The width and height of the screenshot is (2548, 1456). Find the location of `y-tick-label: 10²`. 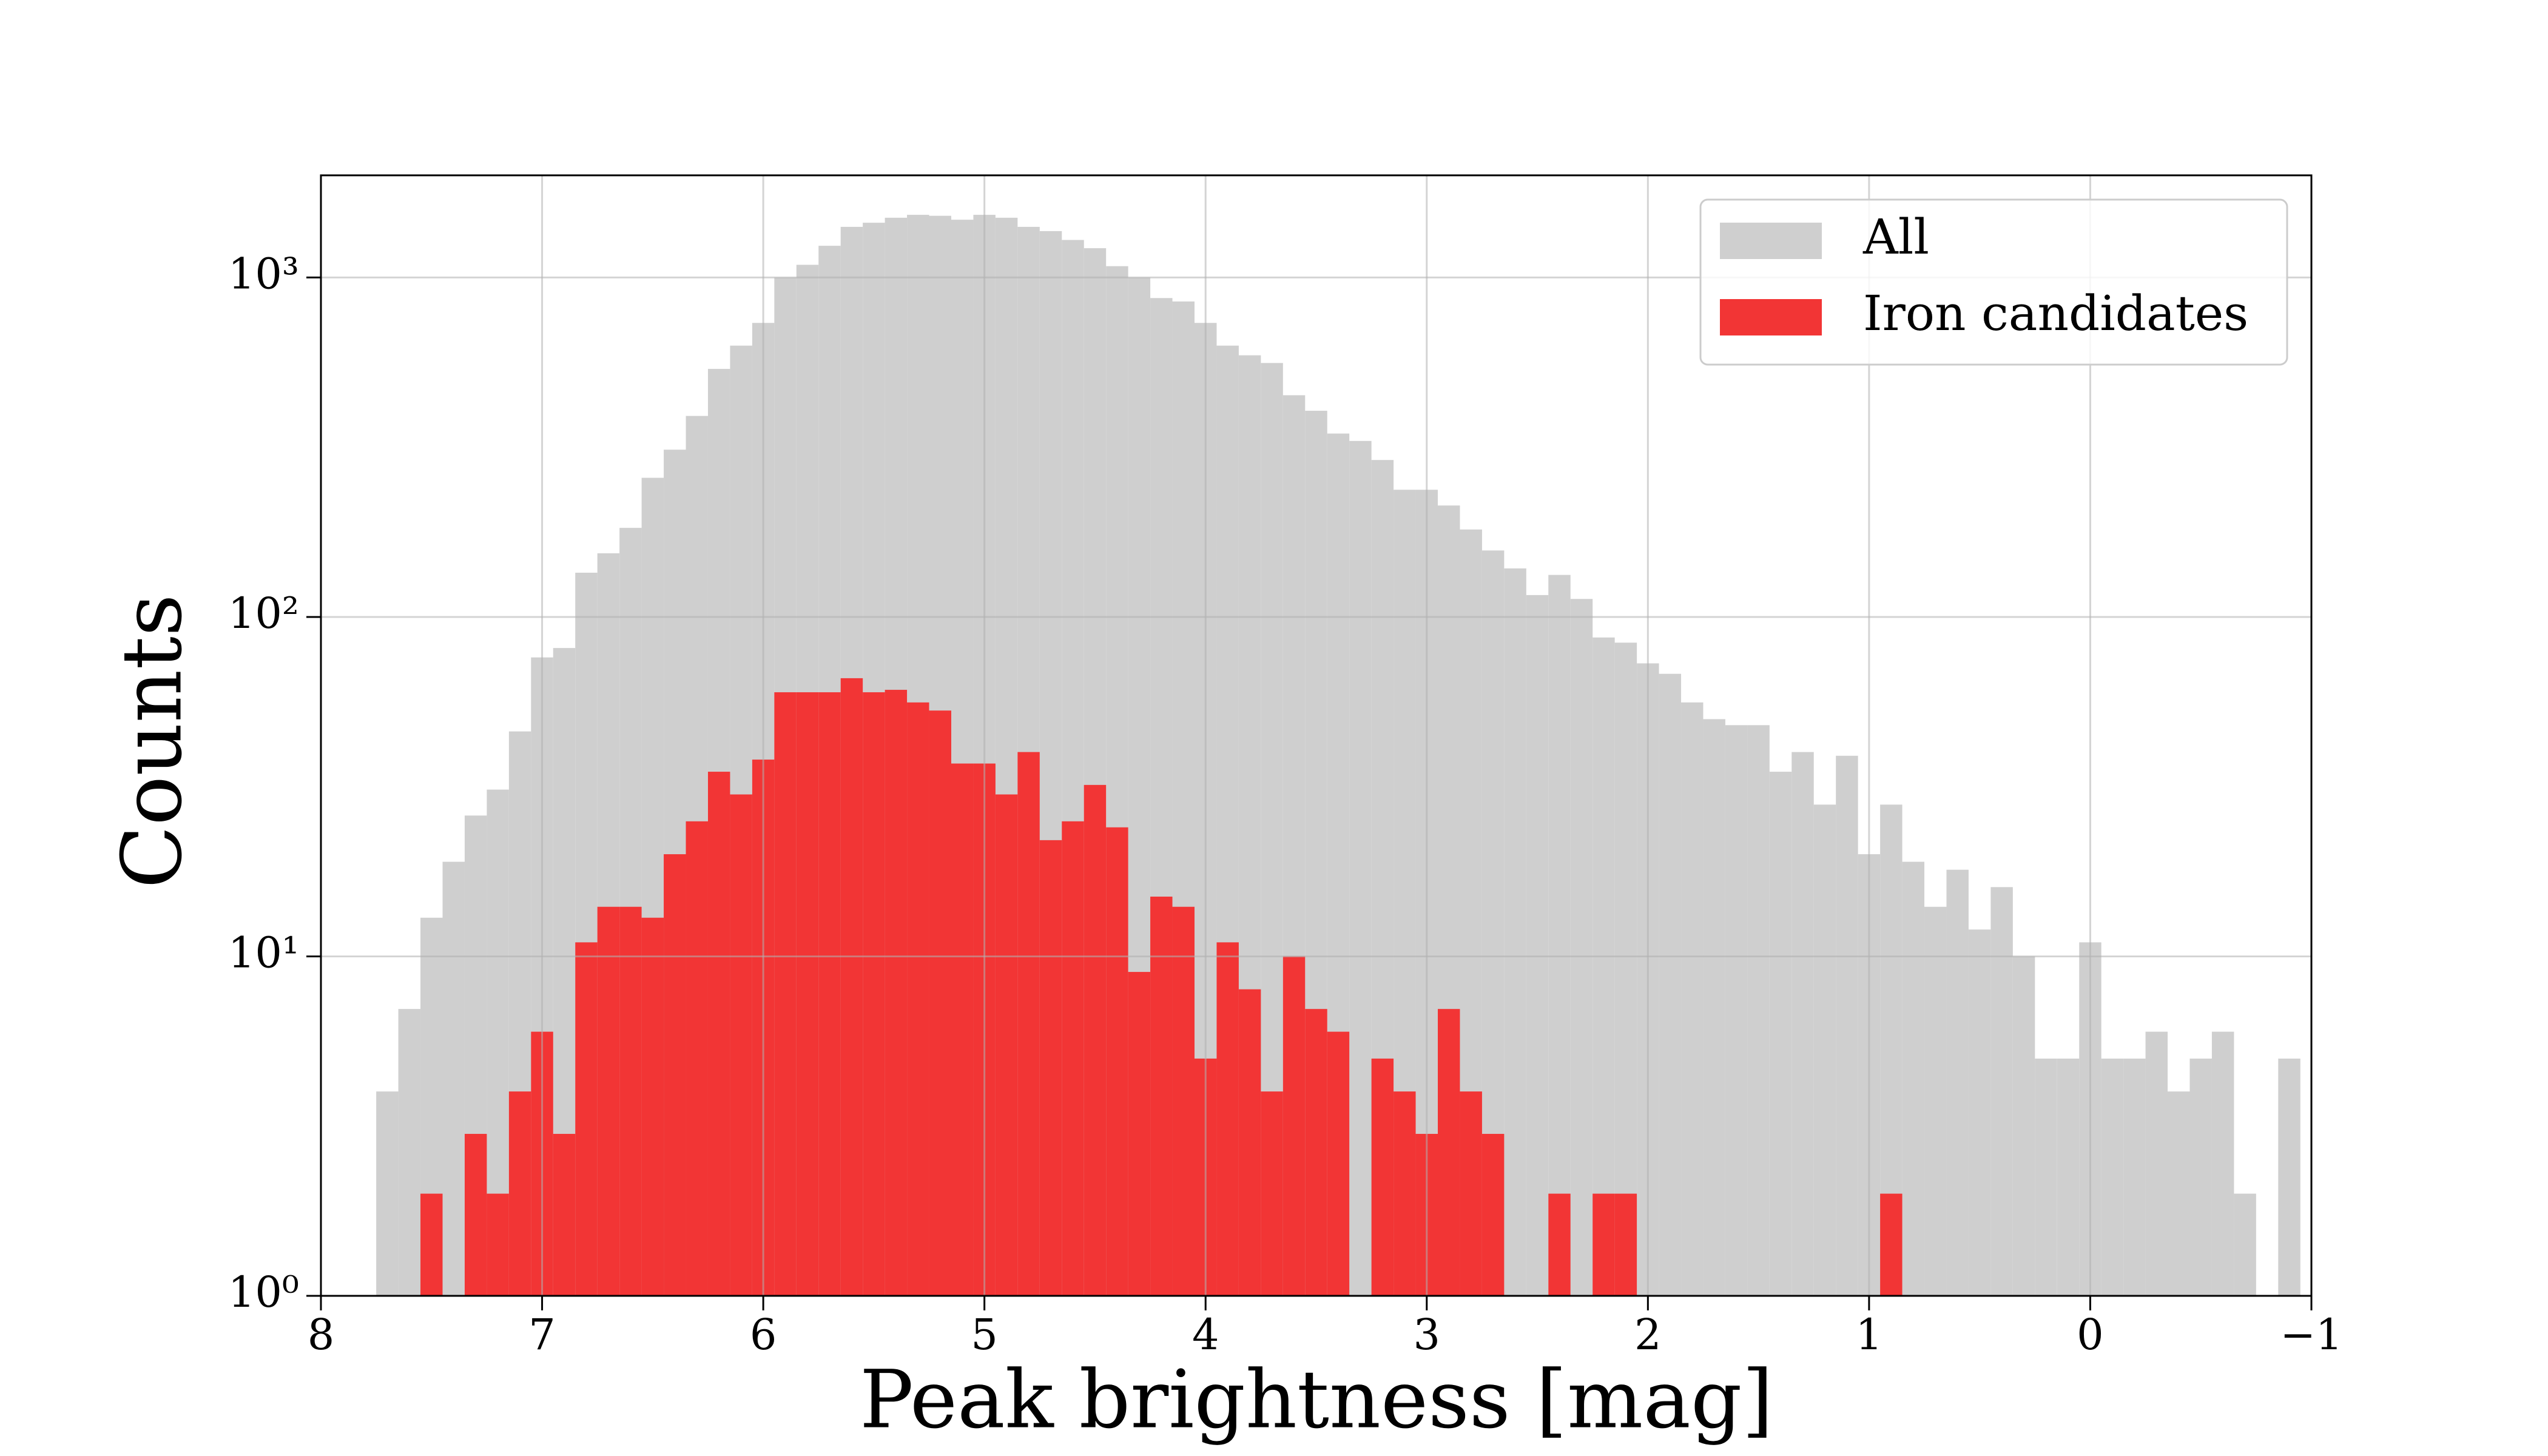

y-tick-label: 10² is located at coordinates (263, 613).